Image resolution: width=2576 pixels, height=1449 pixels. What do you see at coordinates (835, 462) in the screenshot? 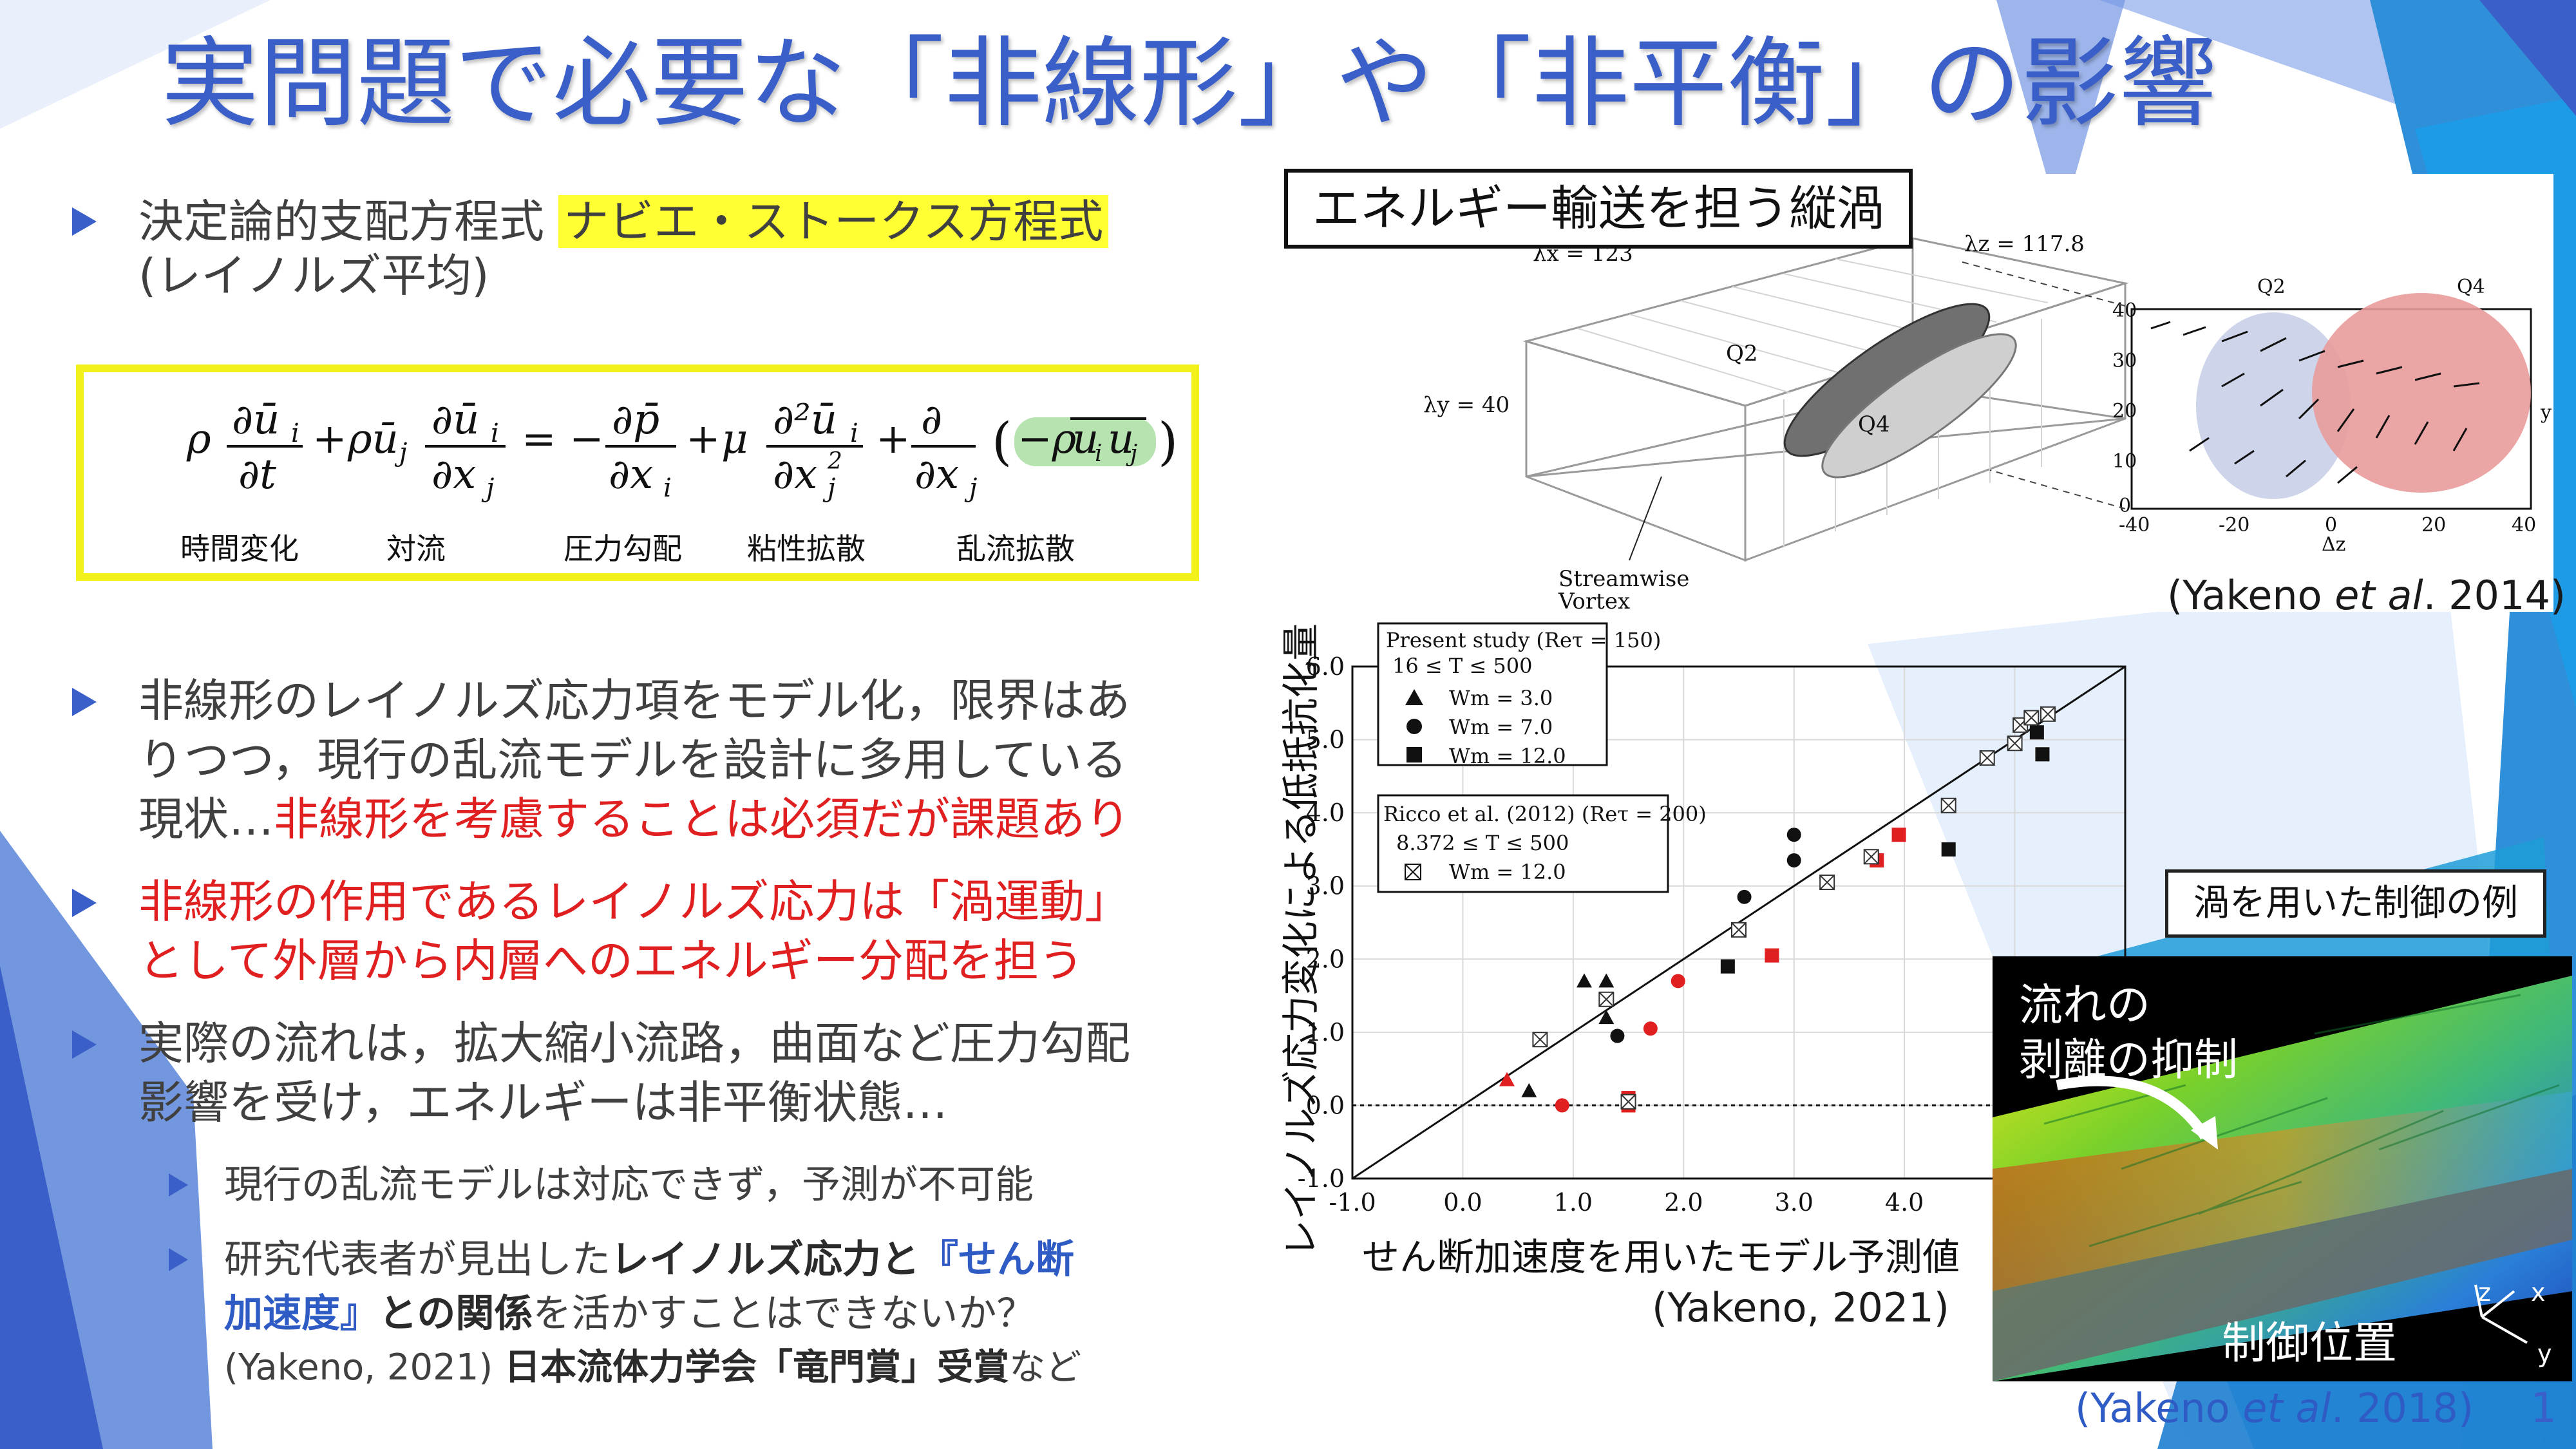
I see `svg-text: 2` at bounding box center [835, 462].